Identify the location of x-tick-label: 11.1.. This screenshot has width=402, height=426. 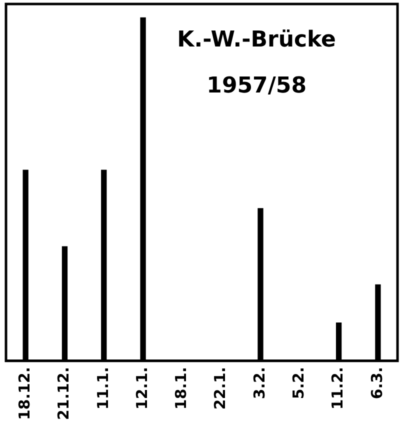
(103, 388).